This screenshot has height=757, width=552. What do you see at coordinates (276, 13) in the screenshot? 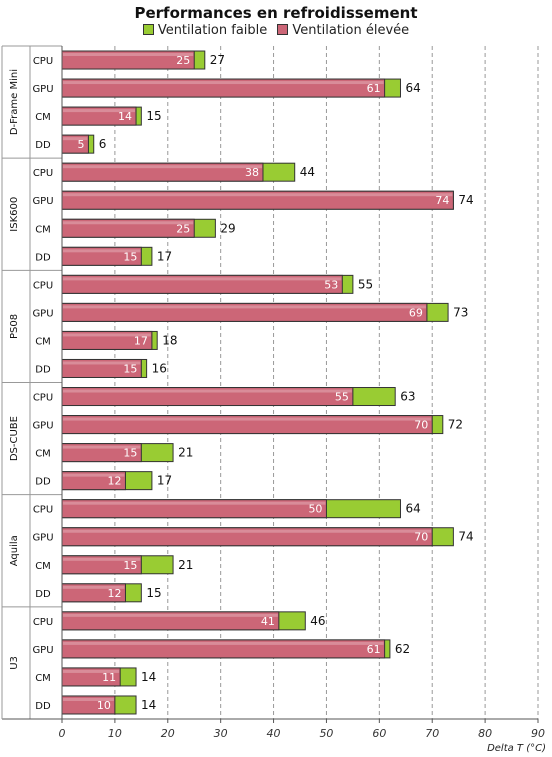
I see `chart-title: Performances en refroidissement` at bounding box center [276, 13].